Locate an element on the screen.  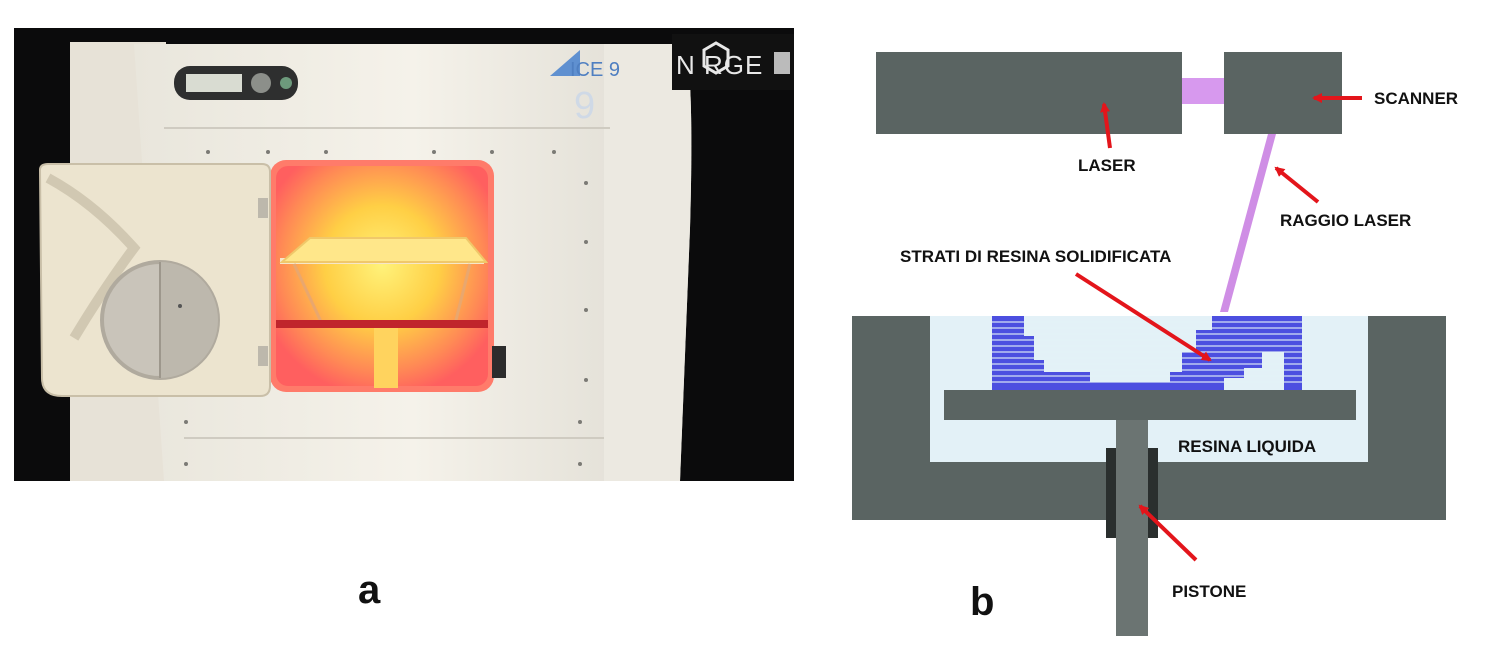
annotation-arrows is located at coordinates (1218, 327).